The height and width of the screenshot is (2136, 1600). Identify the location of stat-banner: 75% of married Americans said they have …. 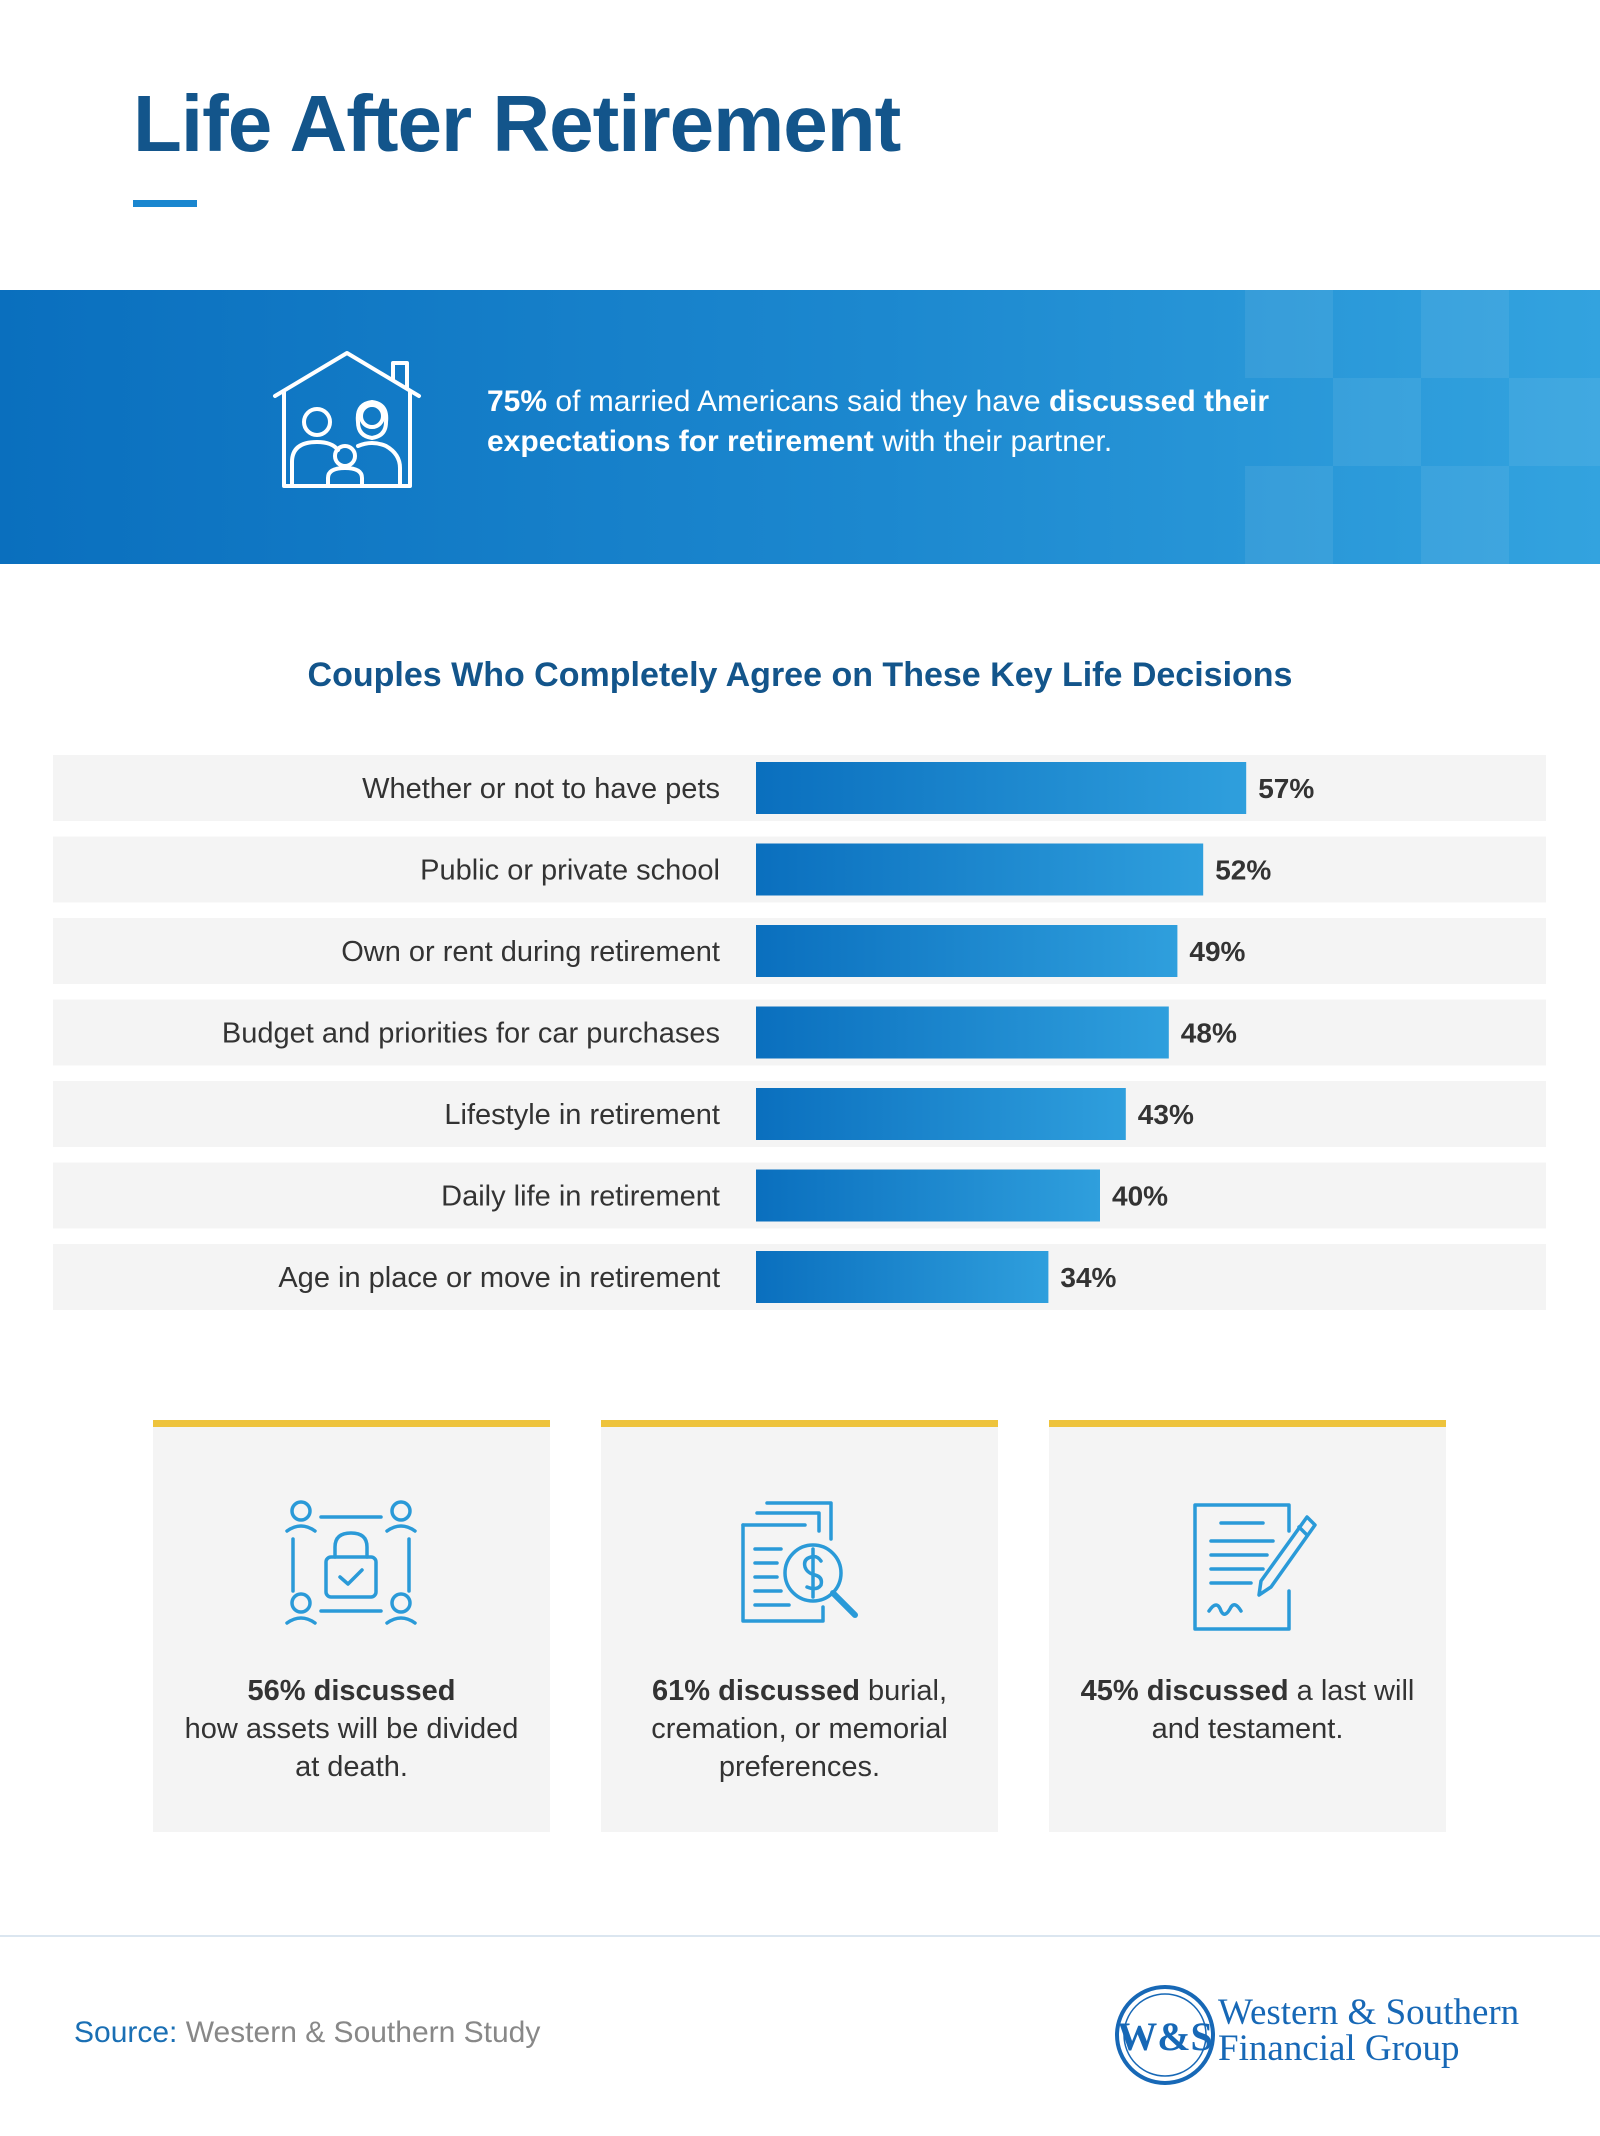
(800, 427).